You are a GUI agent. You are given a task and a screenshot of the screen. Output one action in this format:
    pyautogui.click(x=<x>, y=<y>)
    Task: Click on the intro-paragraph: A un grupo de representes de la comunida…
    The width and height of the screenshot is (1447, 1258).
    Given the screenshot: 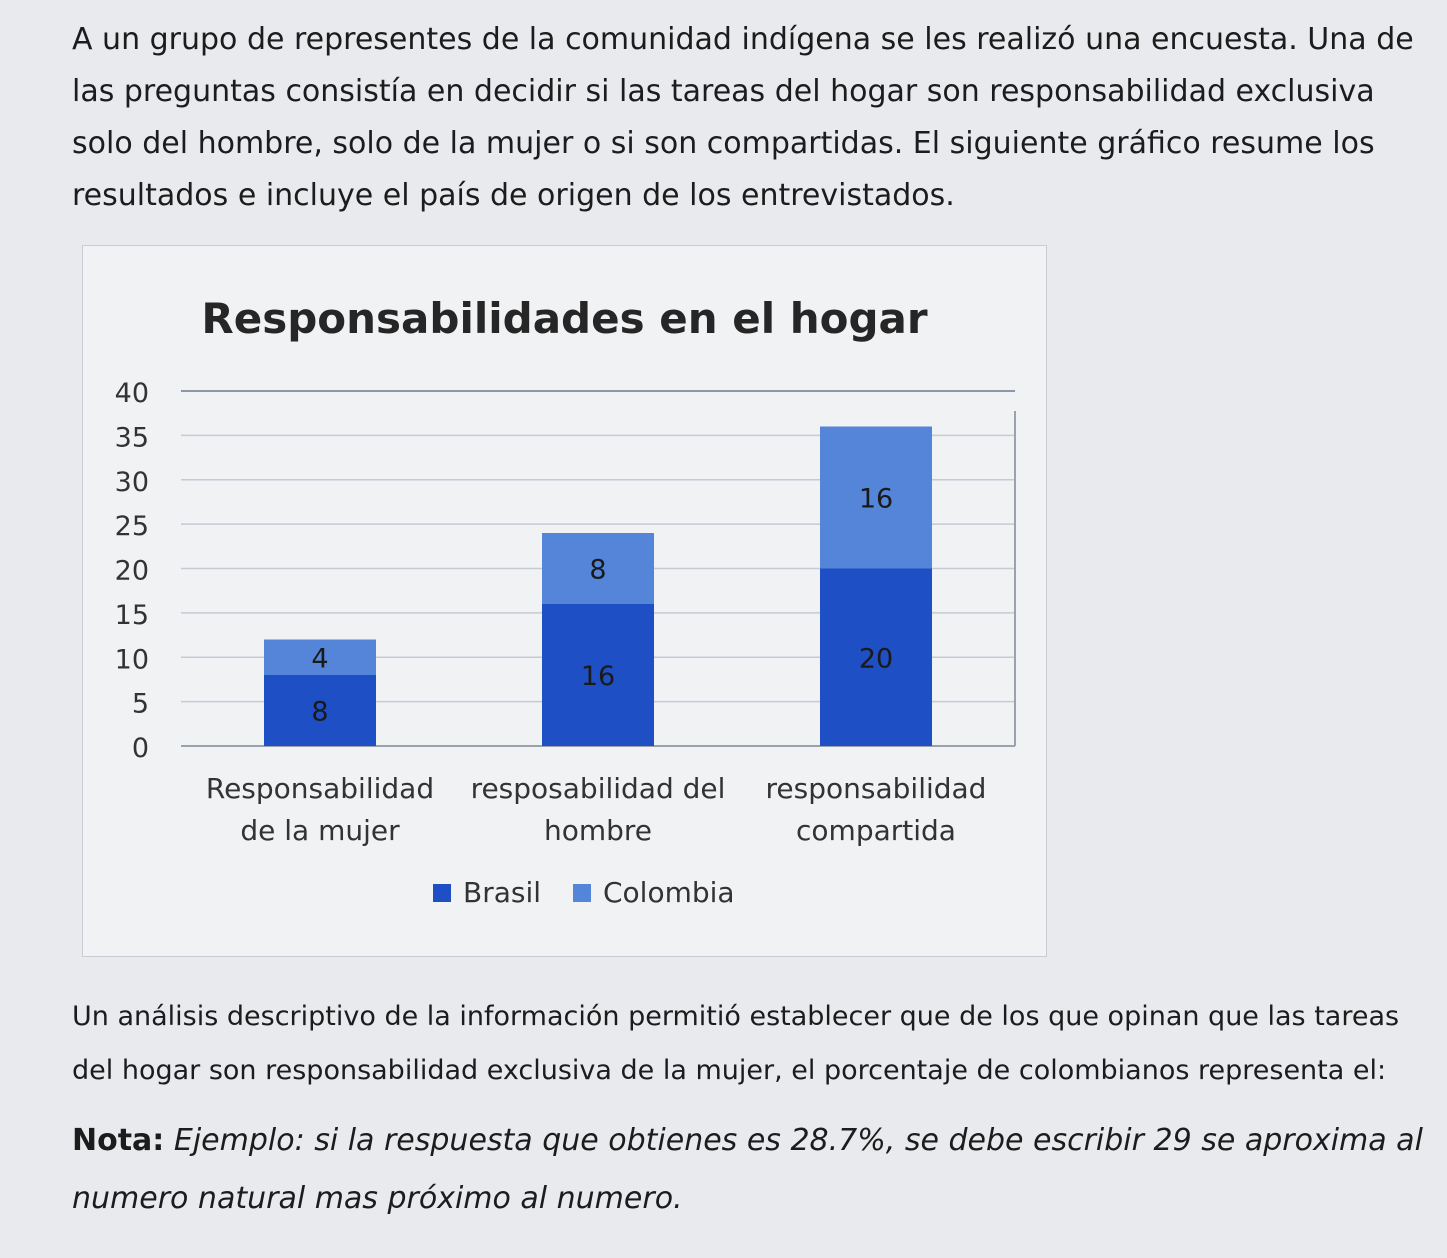 What is the action you would take?
    pyautogui.click(x=743, y=117)
    